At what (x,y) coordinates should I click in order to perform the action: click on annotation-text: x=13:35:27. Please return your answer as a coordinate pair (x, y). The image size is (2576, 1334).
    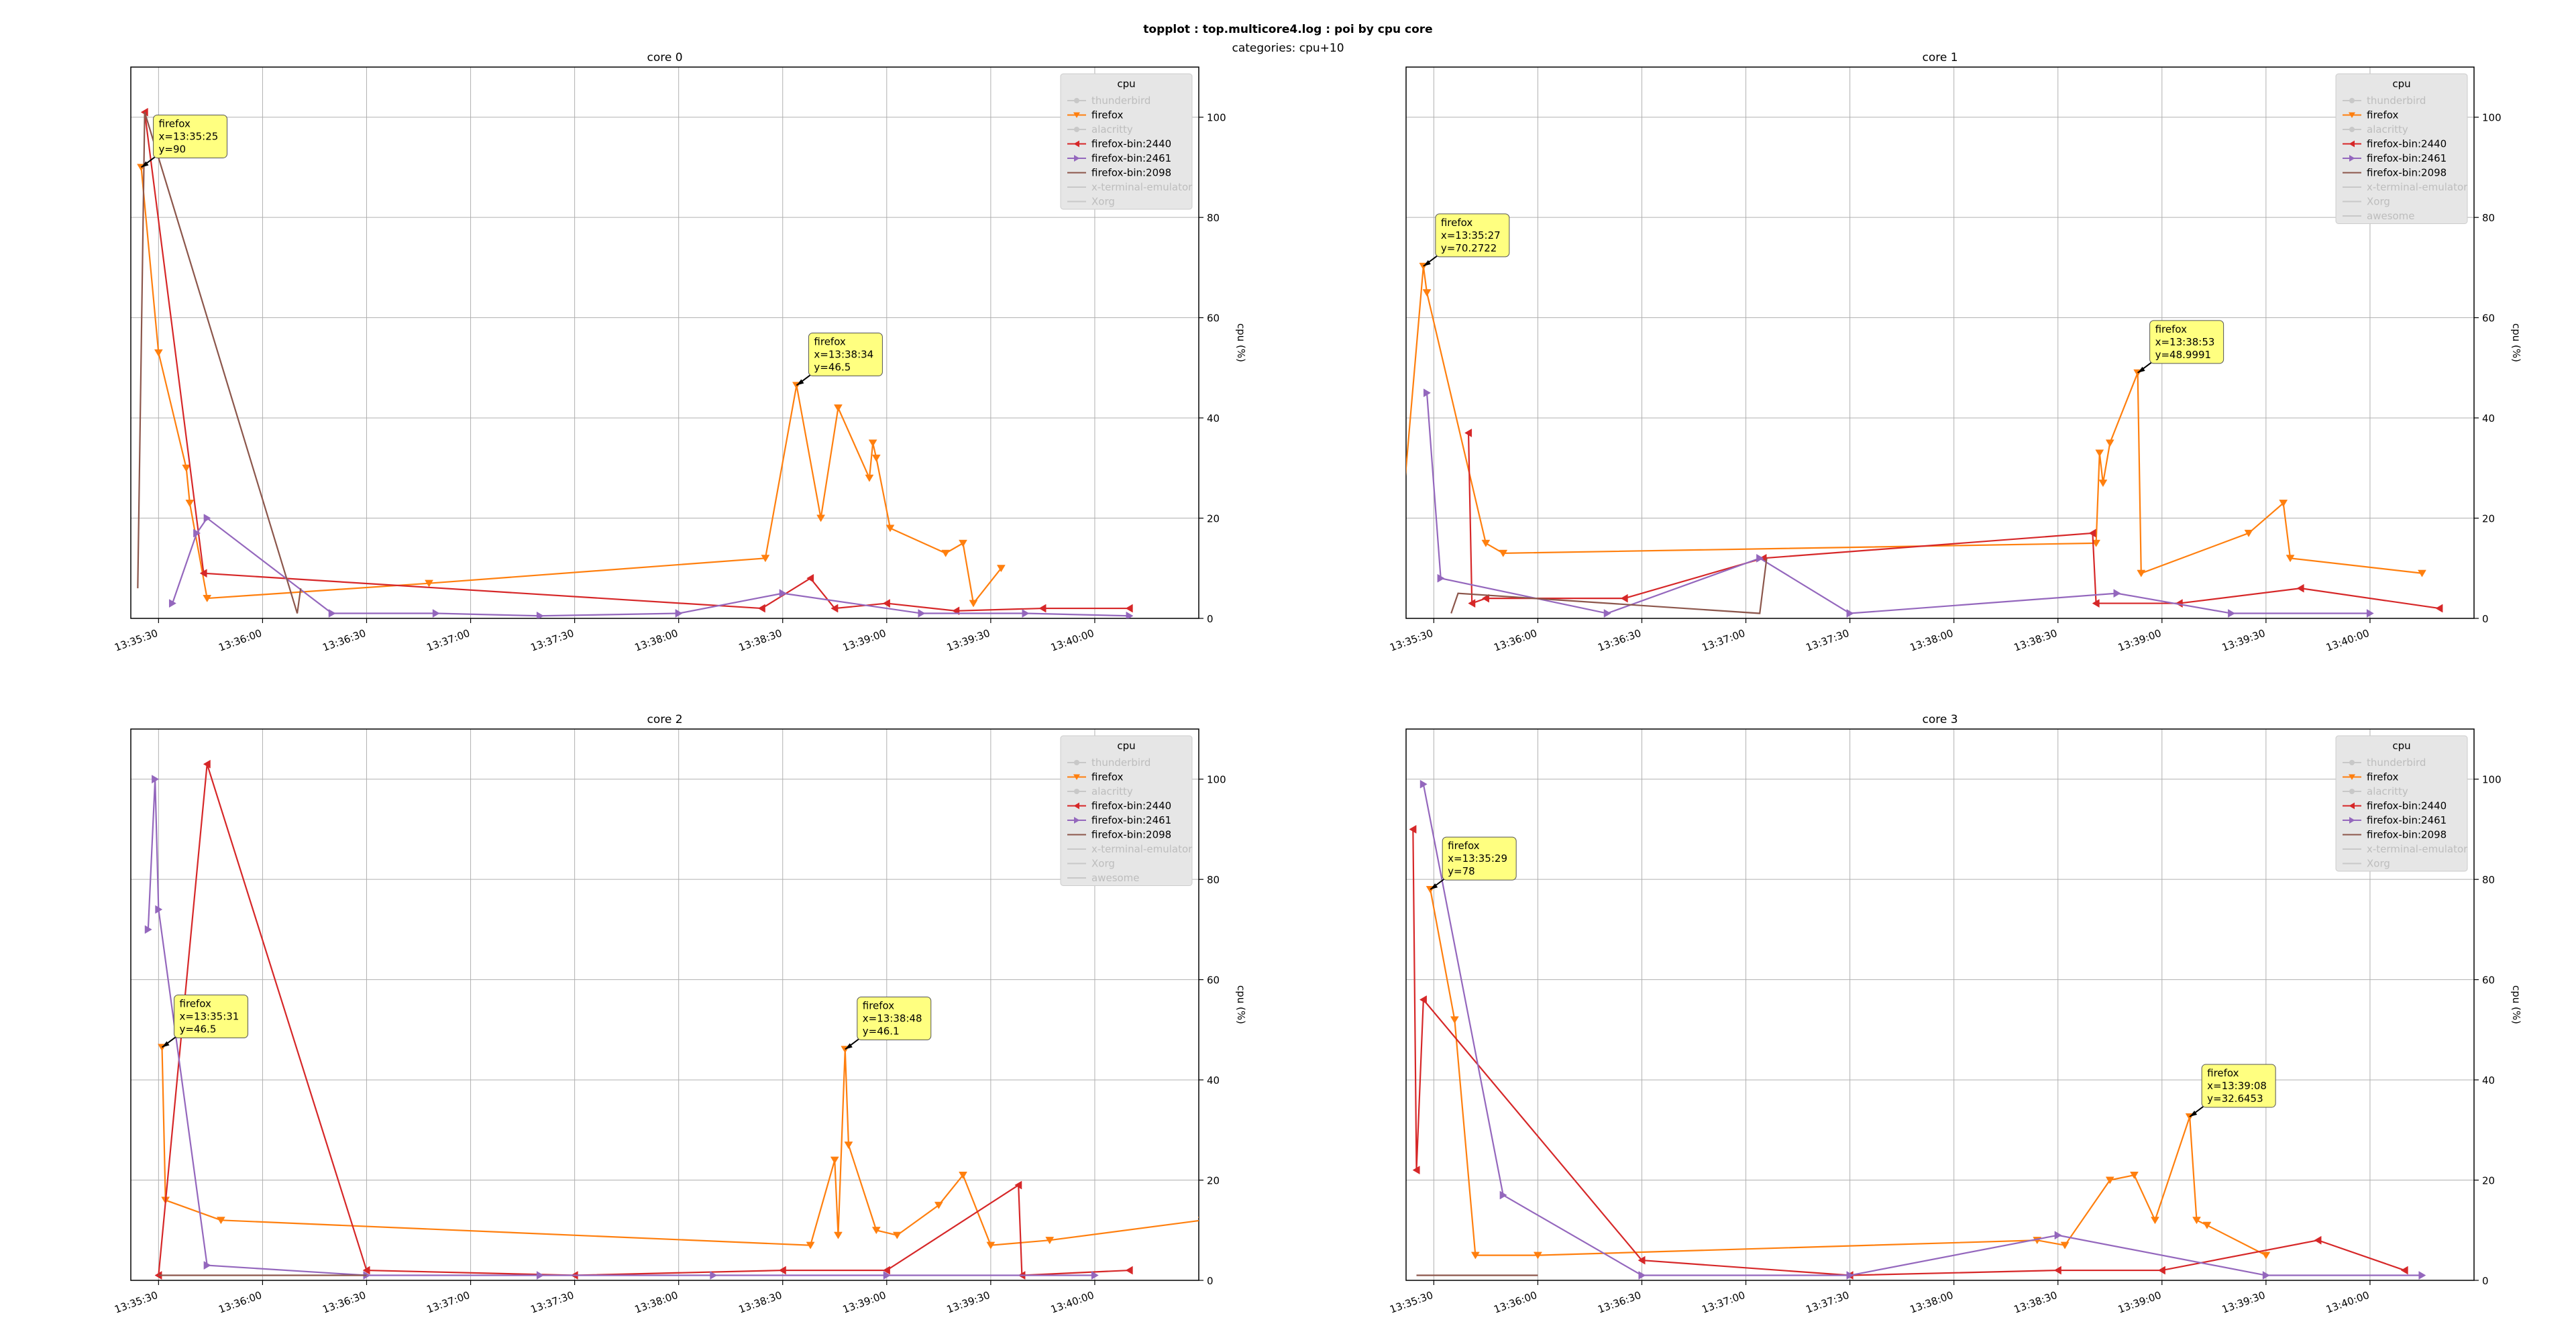
    Looking at the image, I should click on (1471, 235).